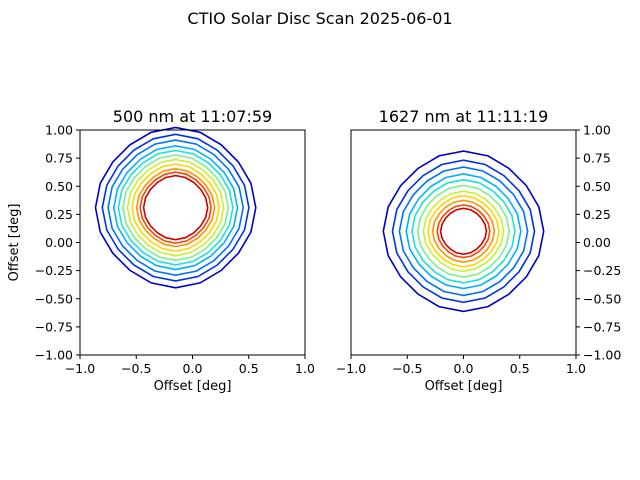 The width and height of the screenshot is (640, 480). Describe the element at coordinates (14, 243) in the screenshot. I see `y-axis-label: Offset [deg]` at that location.